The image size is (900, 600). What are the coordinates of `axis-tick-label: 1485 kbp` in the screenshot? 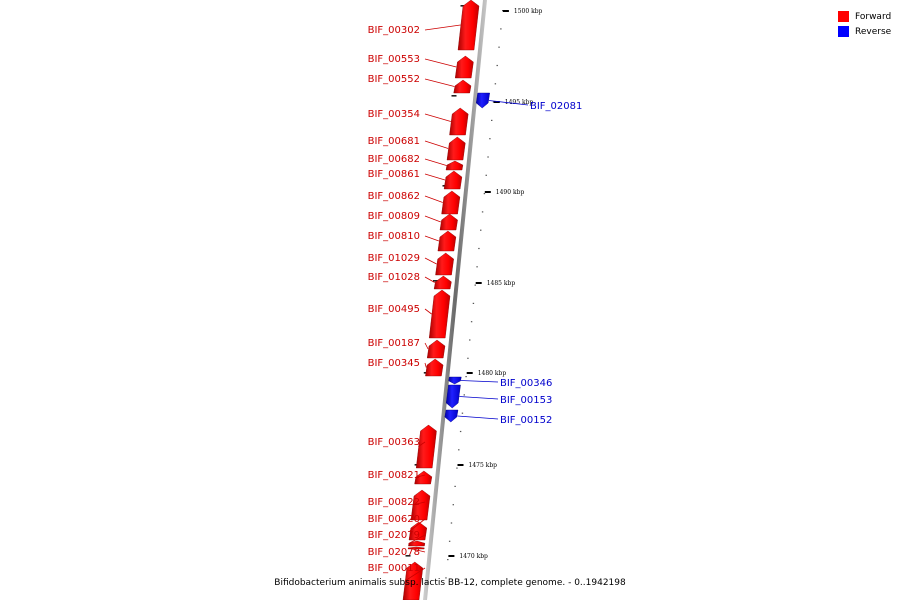 It's located at (501, 283).